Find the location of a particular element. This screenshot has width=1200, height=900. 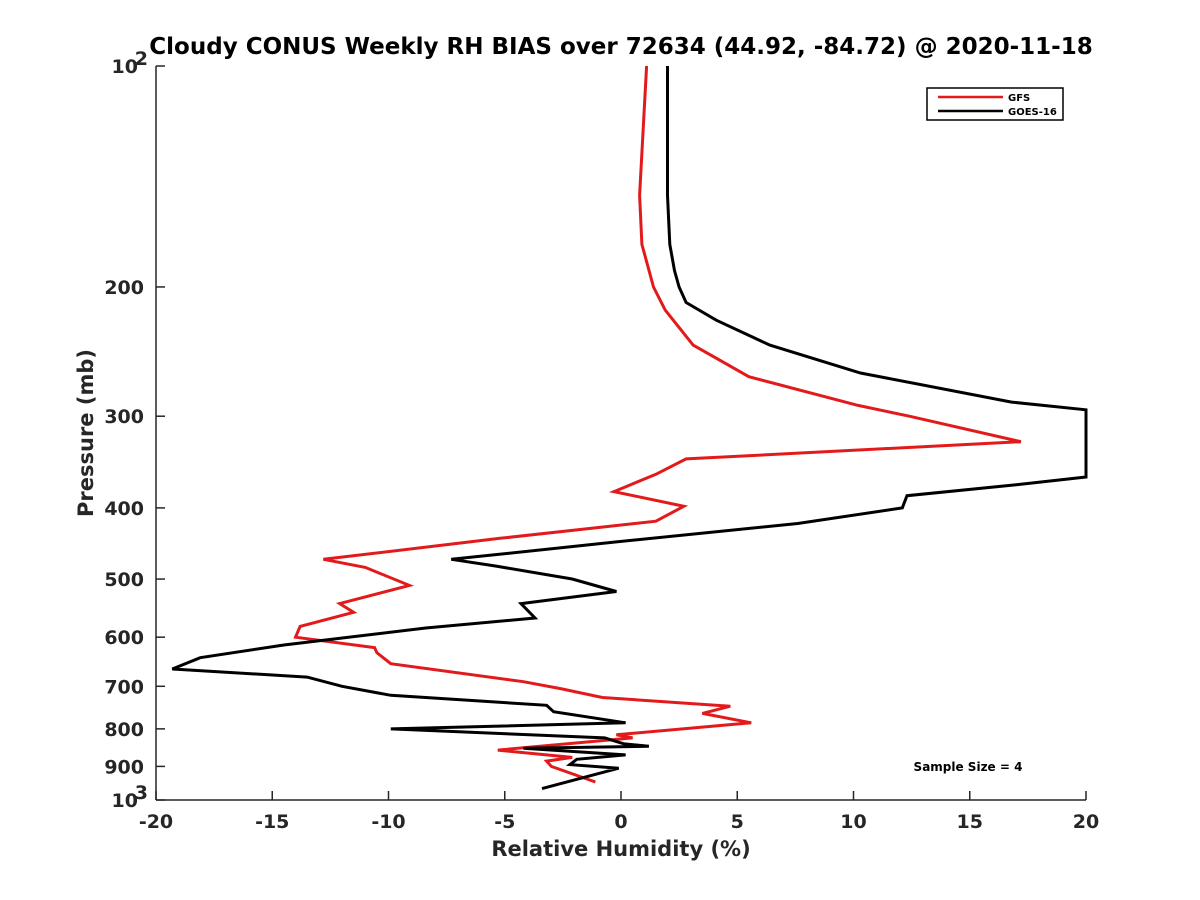

y-tick-label: 500 is located at coordinates (124, 580).